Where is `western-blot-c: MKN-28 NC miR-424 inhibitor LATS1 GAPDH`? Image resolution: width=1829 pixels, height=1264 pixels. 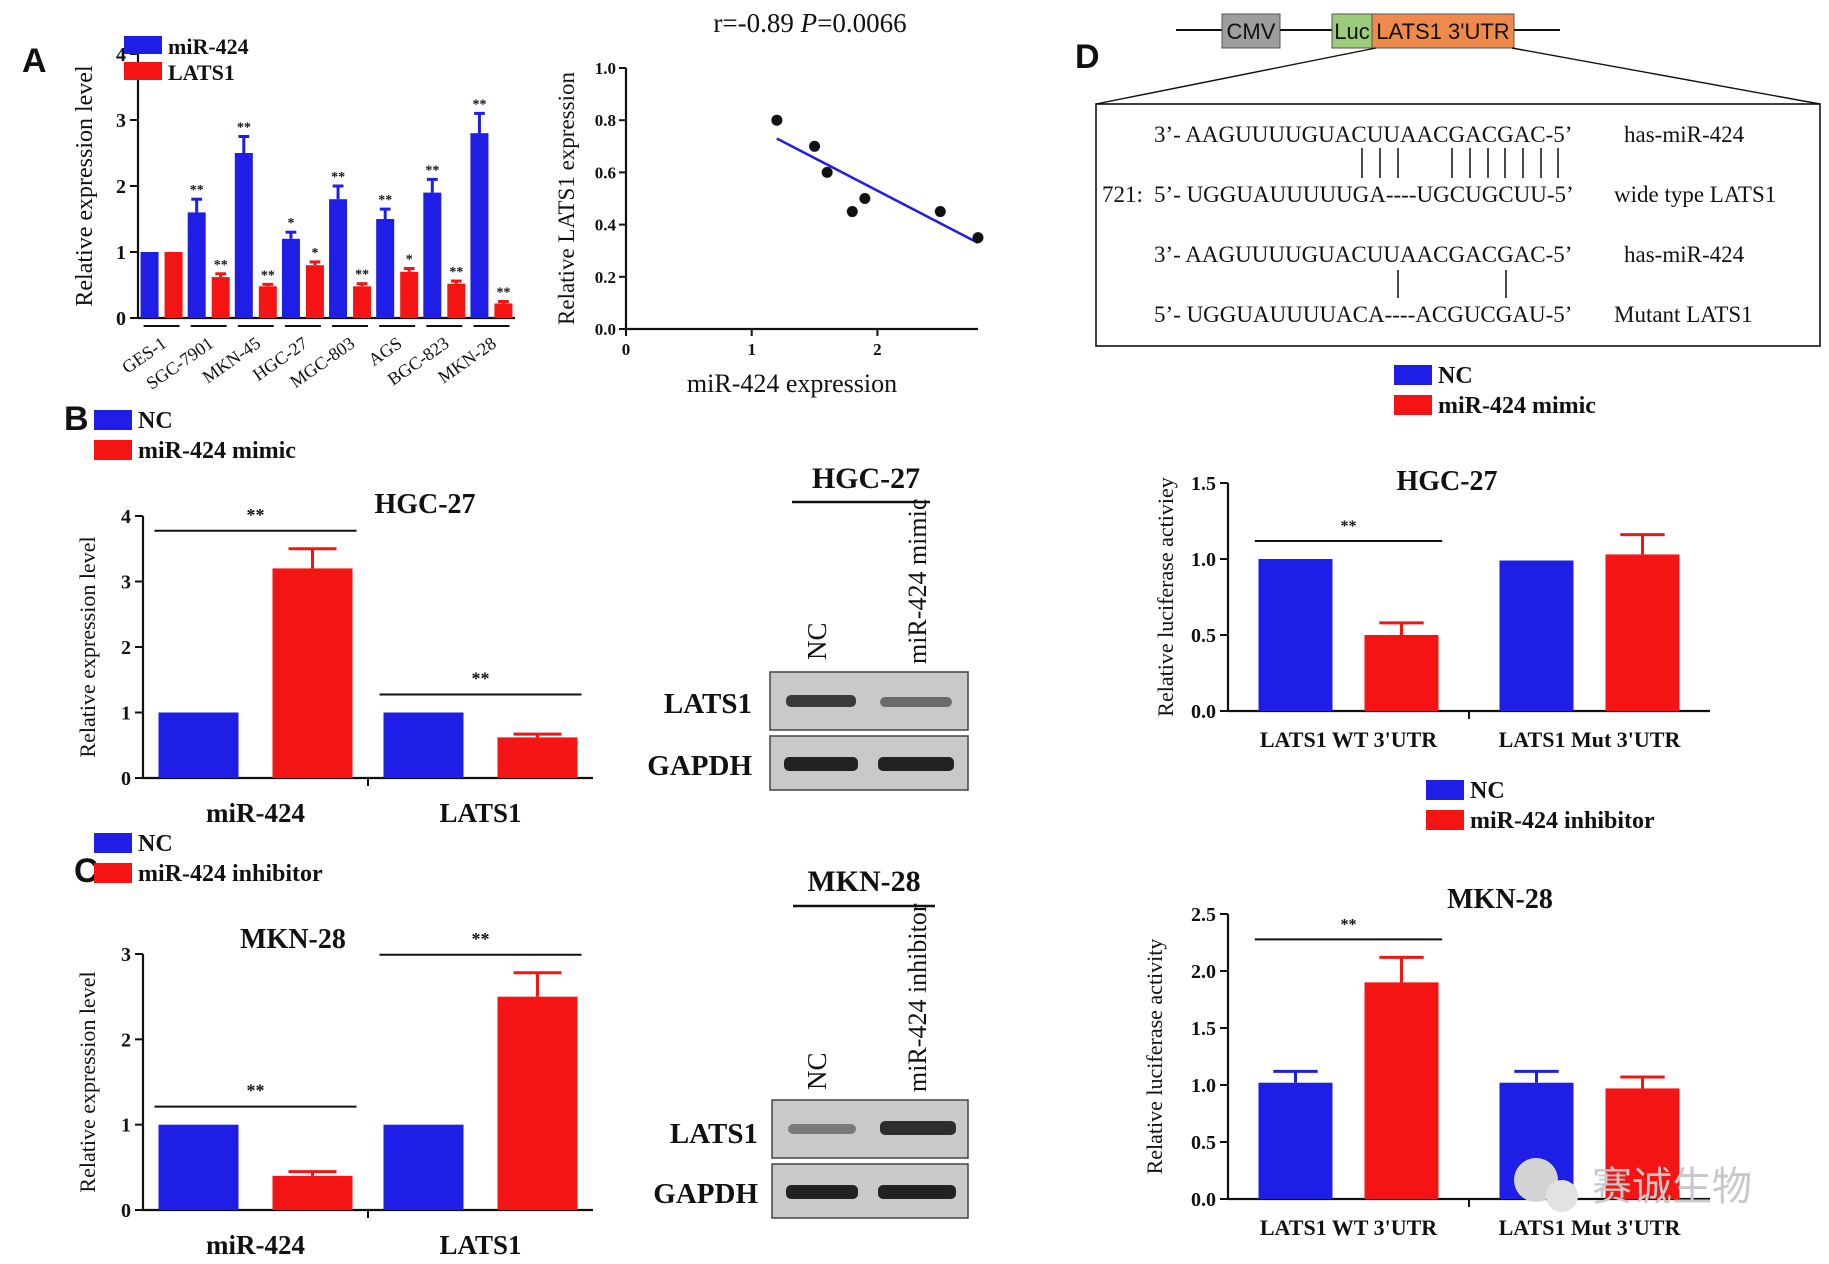
western-blot-c: MKN-28 NC miR-424 inhibitor LATS1 GAPDH is located at coordinates (811, 1042).